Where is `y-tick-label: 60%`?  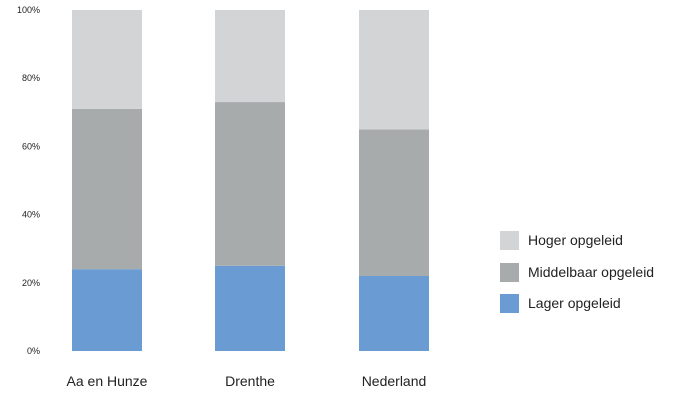 y-tick-label: 60% is located at coordinates (31, 146).